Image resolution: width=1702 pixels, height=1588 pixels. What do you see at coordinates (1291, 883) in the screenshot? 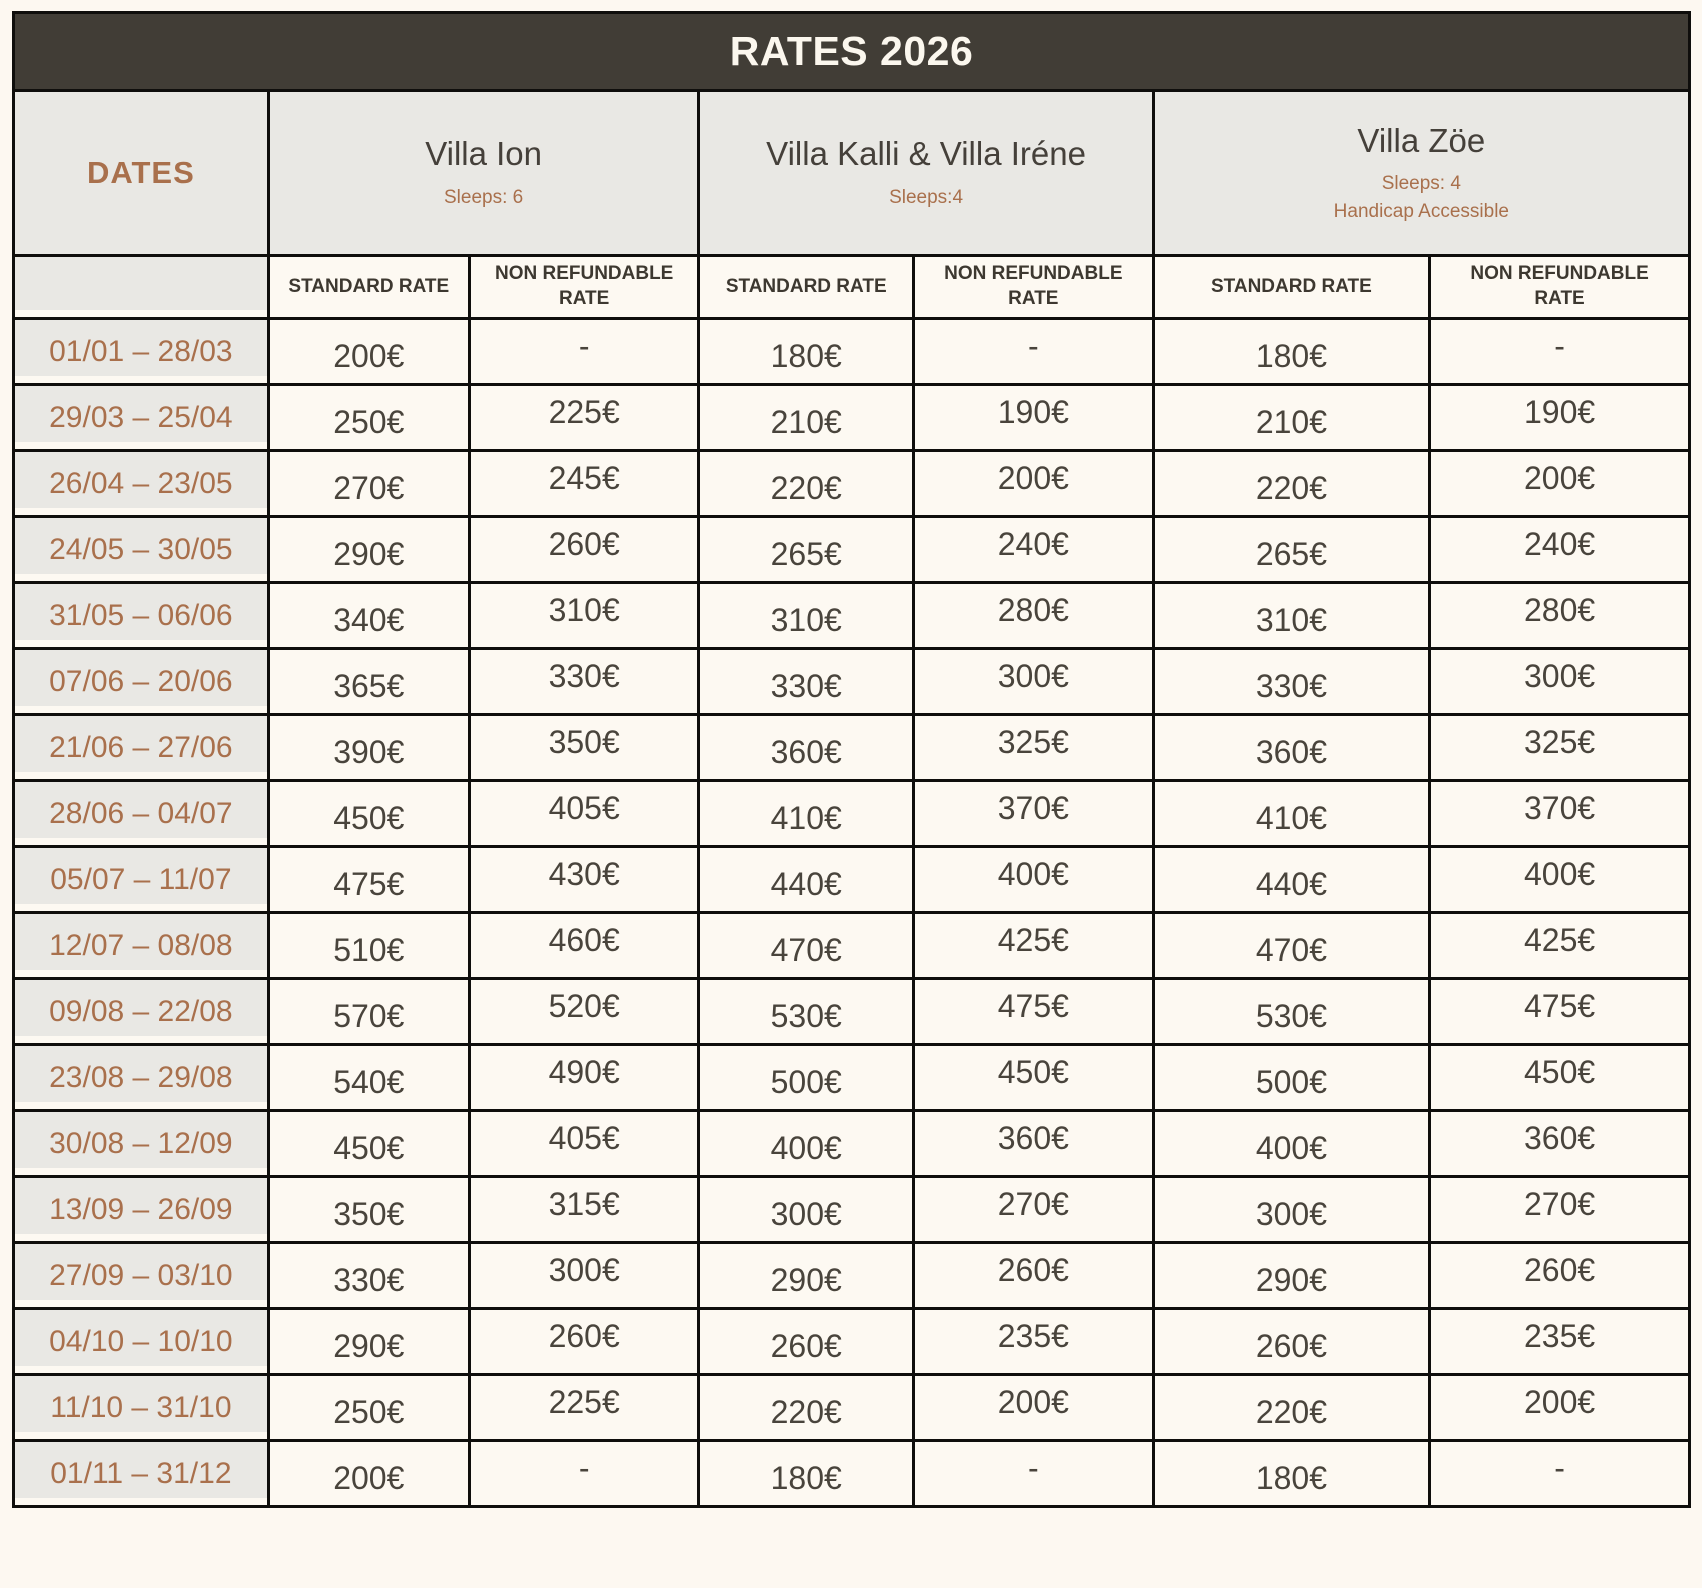
I see `rate-value: 440€` at bounding box center [1291, 883].